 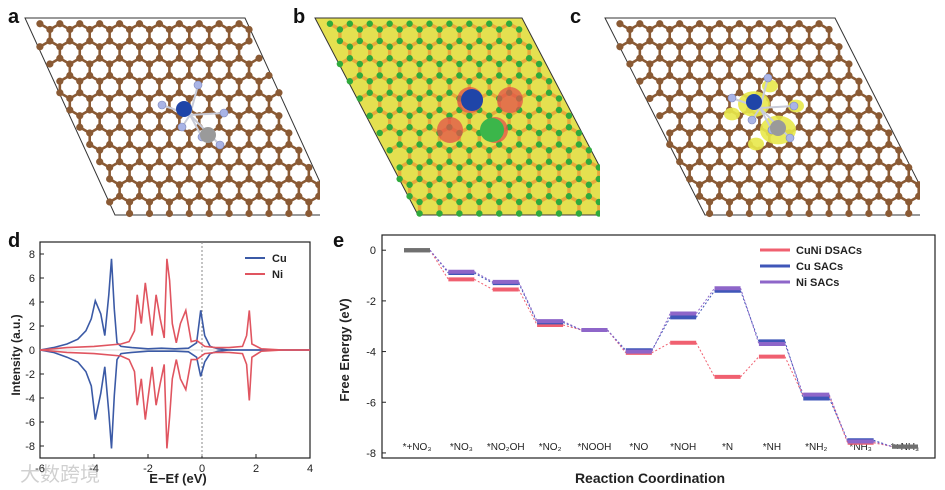 I want to click on x-tick-label: 2, so click(x=256, y=469).